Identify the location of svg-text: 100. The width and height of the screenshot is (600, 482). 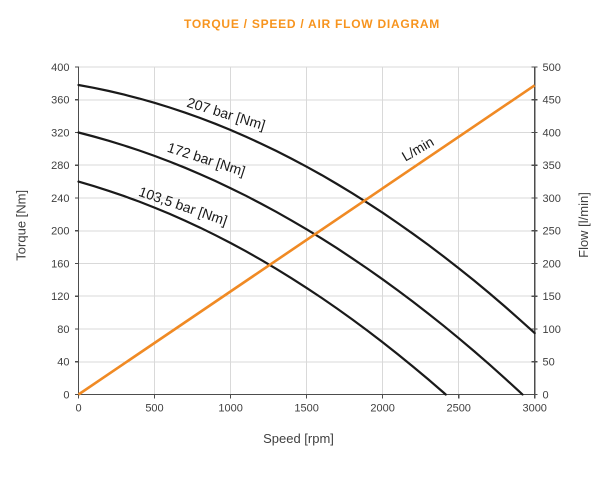
(552, 330).